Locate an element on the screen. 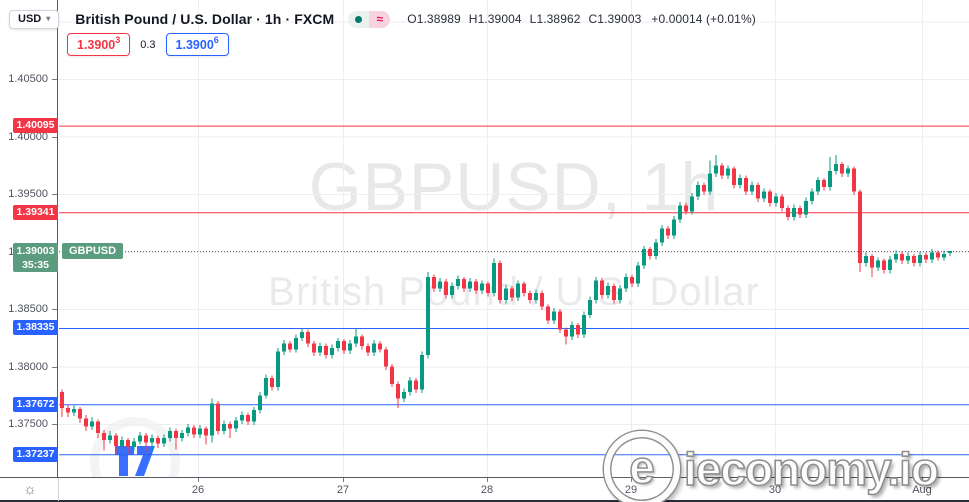 The image size is (969, 502). candle-wick is located at coordinates (146, 442).